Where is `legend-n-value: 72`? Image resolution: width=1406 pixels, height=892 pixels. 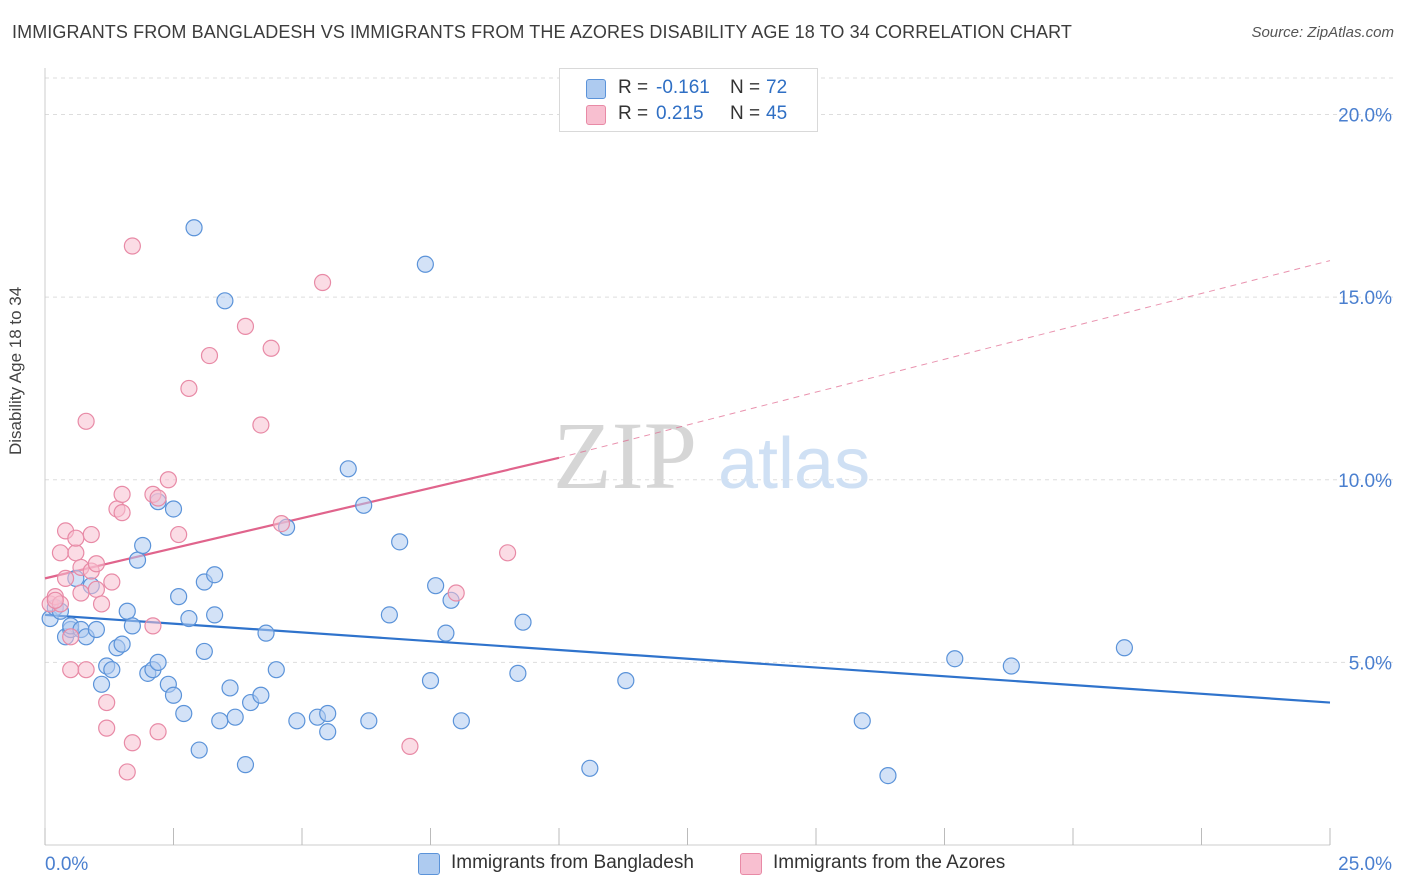 legend-n-value: 72 is located at coordinates (777, 87).